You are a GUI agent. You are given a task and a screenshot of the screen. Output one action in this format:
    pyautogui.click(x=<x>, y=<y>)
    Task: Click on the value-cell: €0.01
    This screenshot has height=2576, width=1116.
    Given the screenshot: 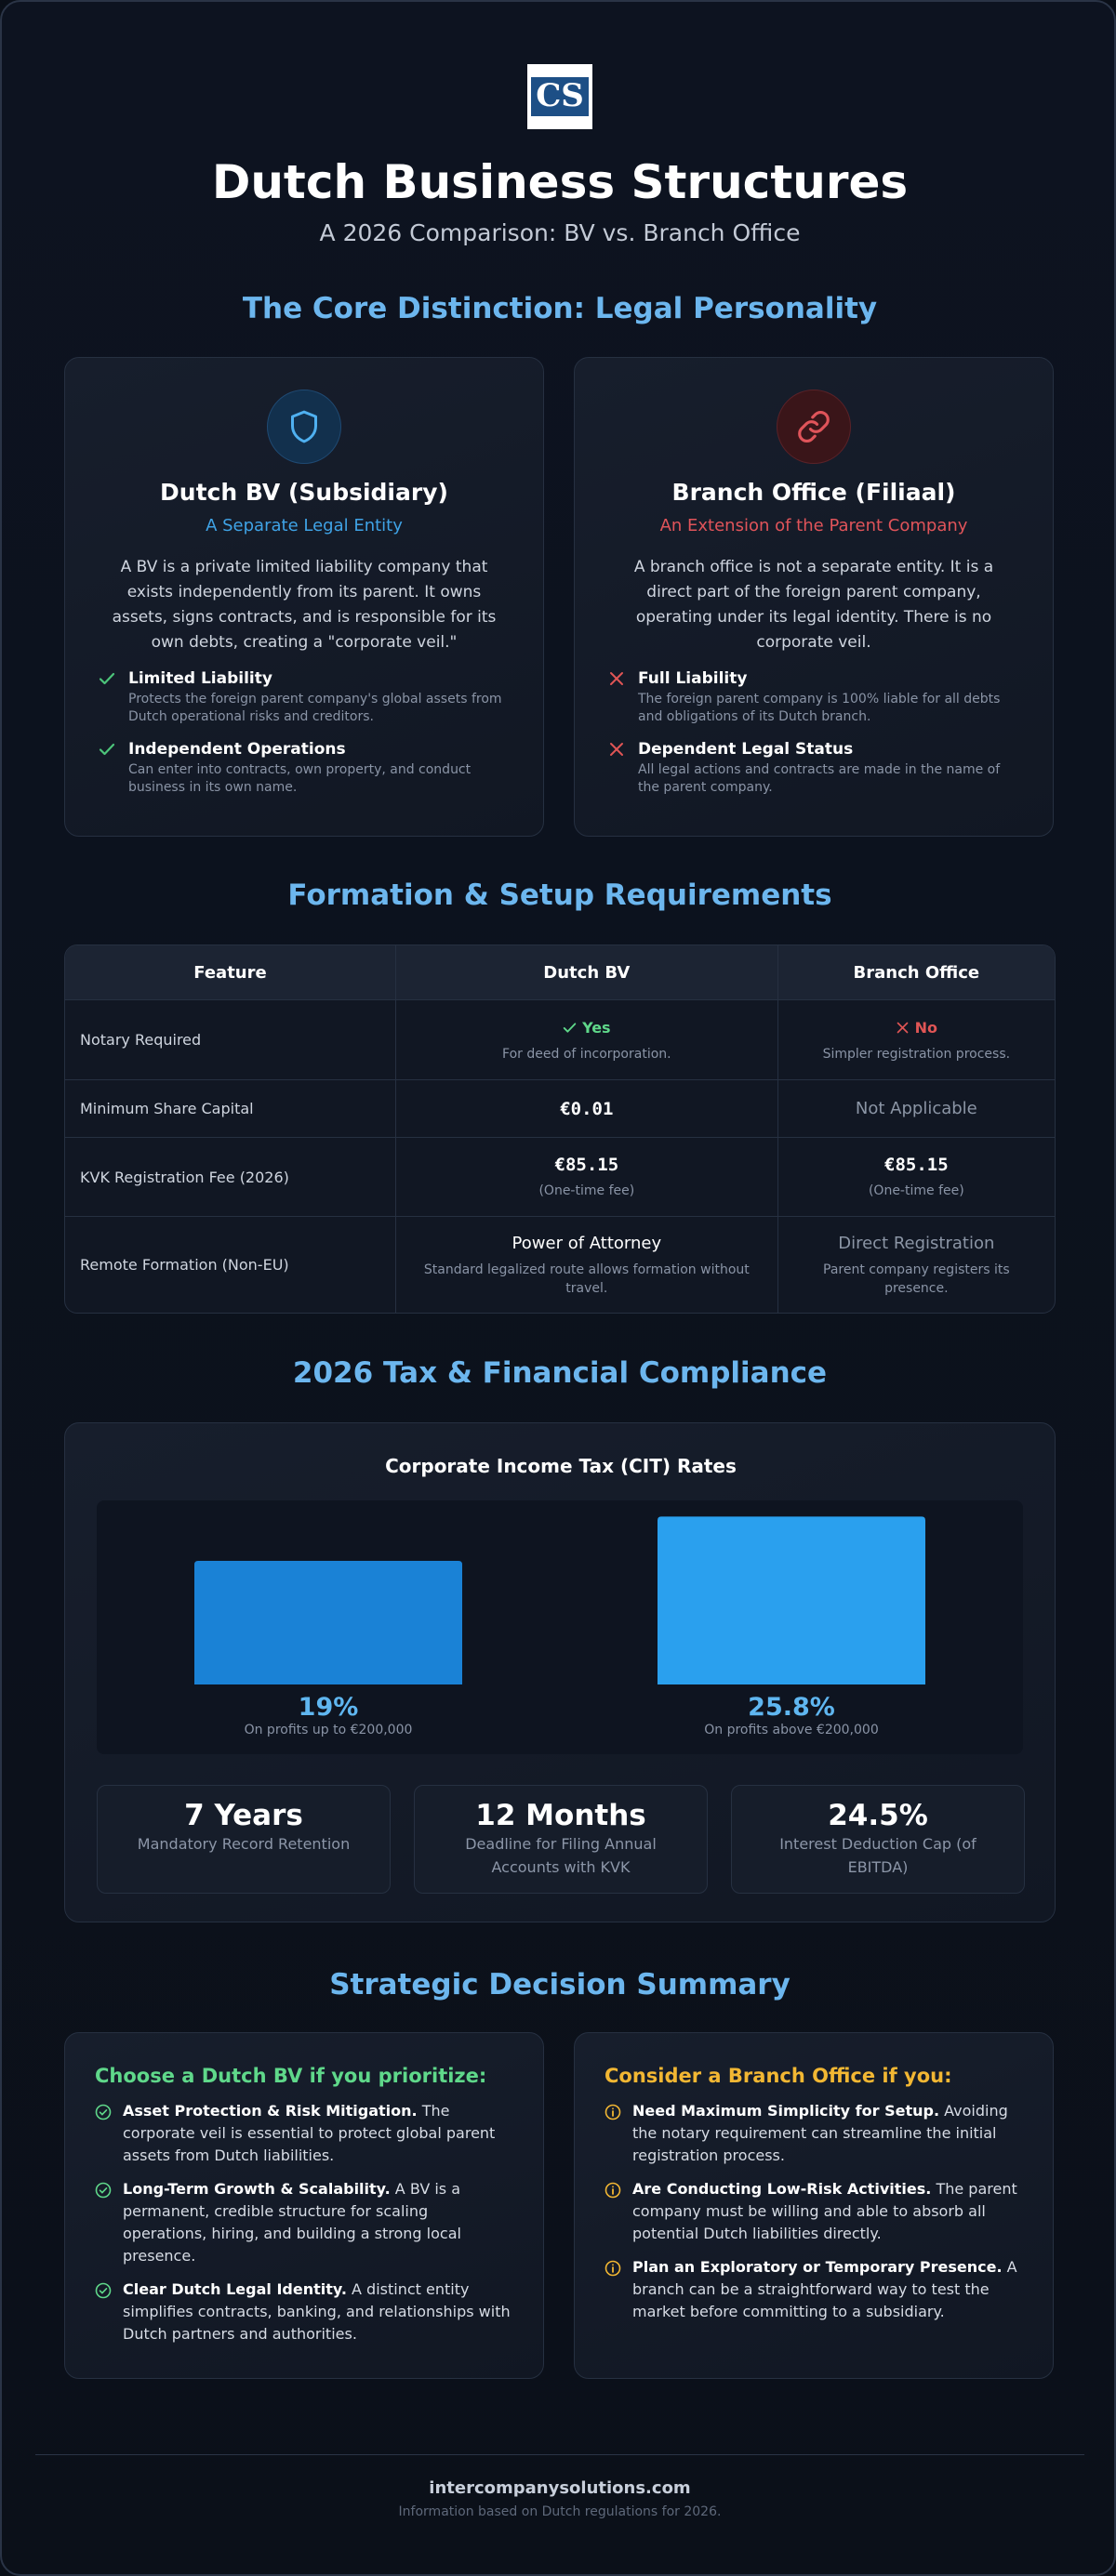 What is the action you would take?
    pyautogui.click(x=586, y=1108)
    